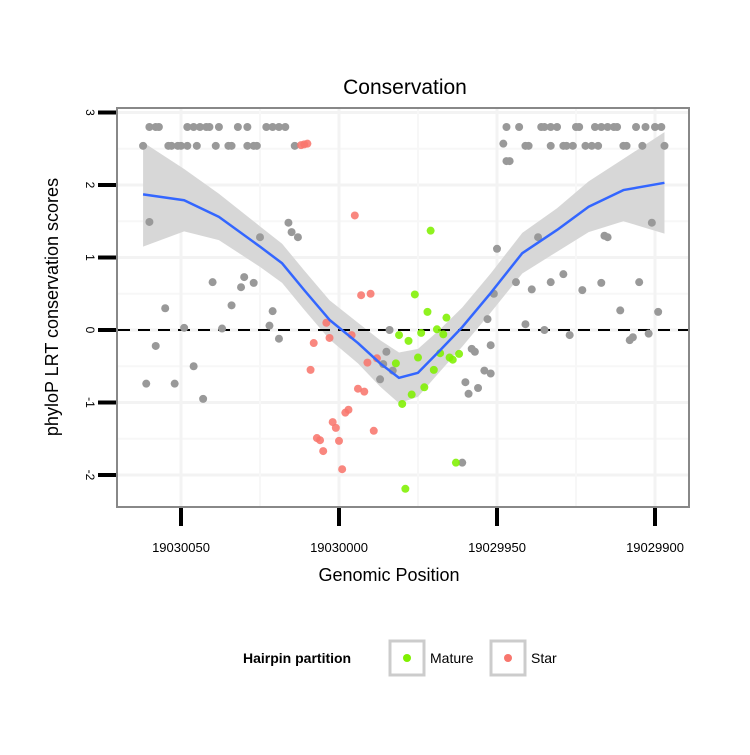 Image resolution: width=750 pixels, height=755 pixels. What do you see at coordinates (508, 658) in the screenshot?
I see `legend-star-marker` at bounding box center [508, 658].